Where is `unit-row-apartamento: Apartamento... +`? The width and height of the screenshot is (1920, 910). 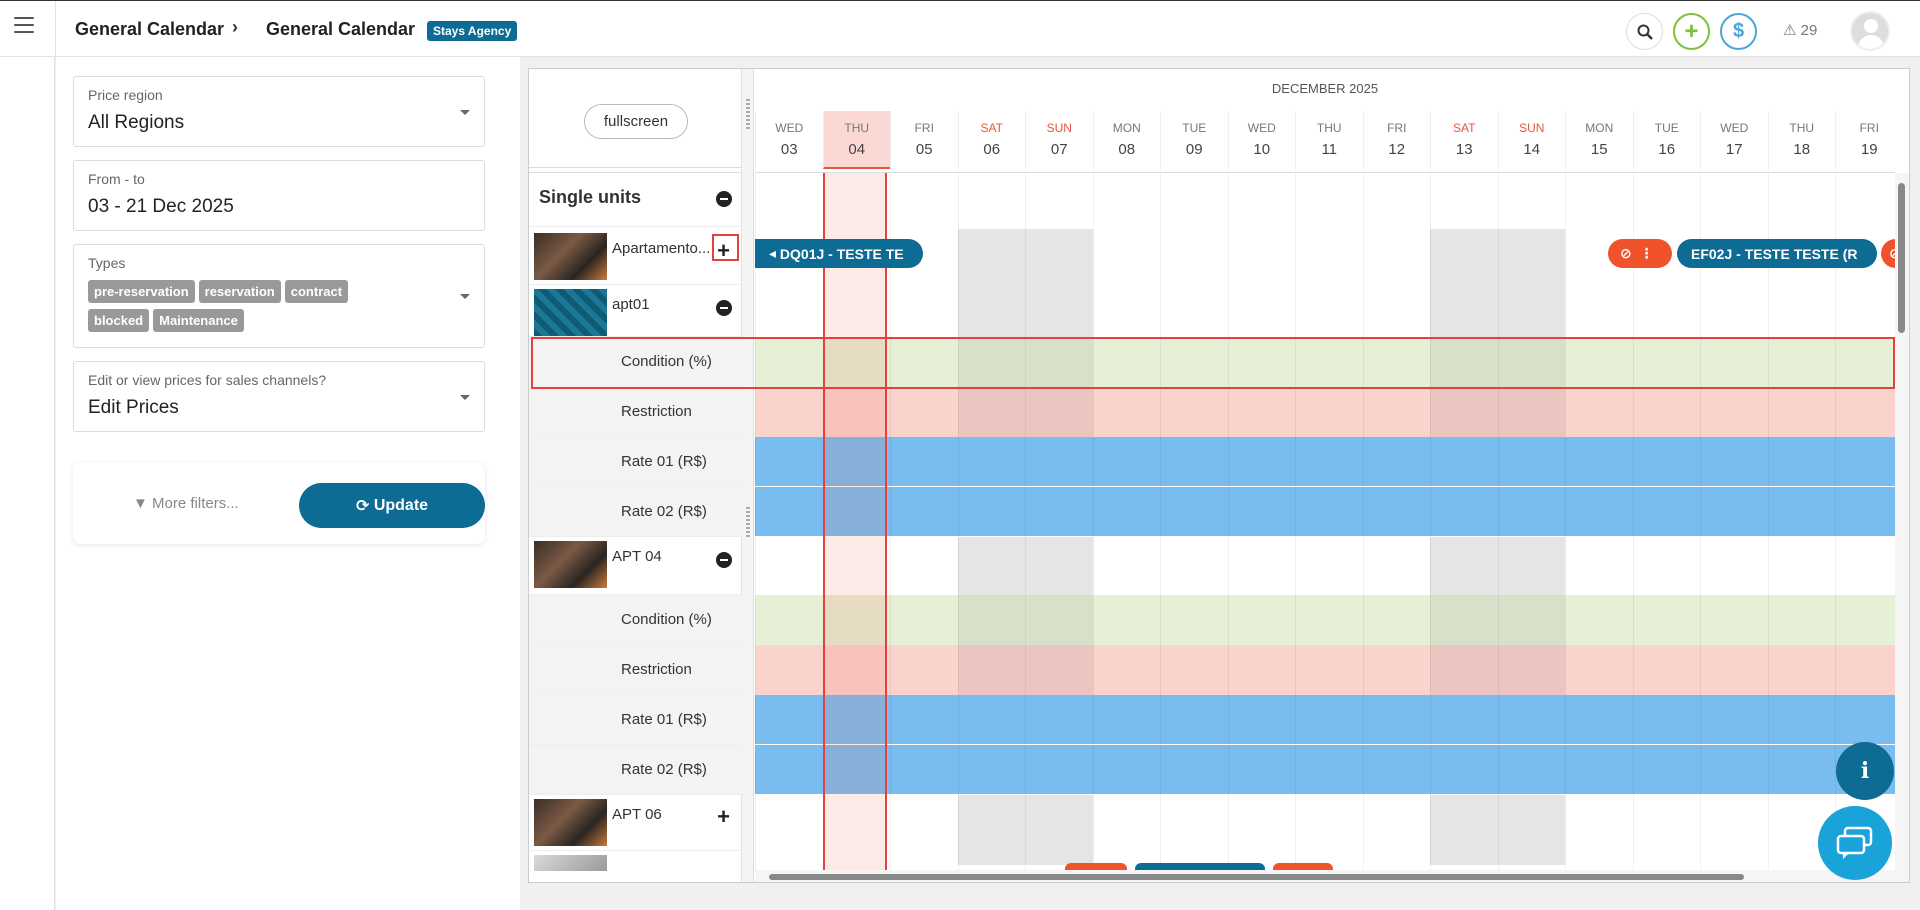 unit-row-apartamento: Apartamento... + is located at coordinates (635, 257).